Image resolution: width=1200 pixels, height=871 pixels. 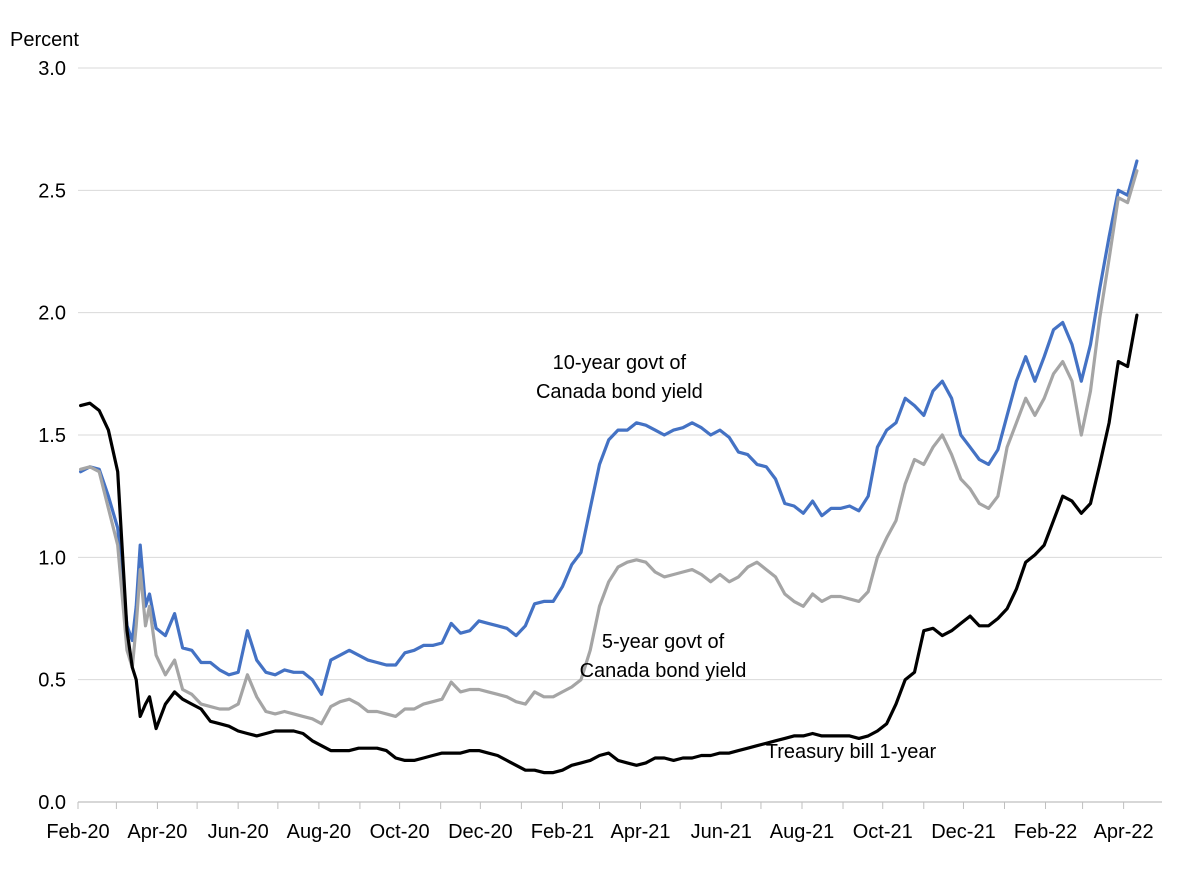 I want to click on y-axis-ticks: 0.0 0.5 1.0 1.5 2.0 2.5 3.0, so click(x=52, y=436).